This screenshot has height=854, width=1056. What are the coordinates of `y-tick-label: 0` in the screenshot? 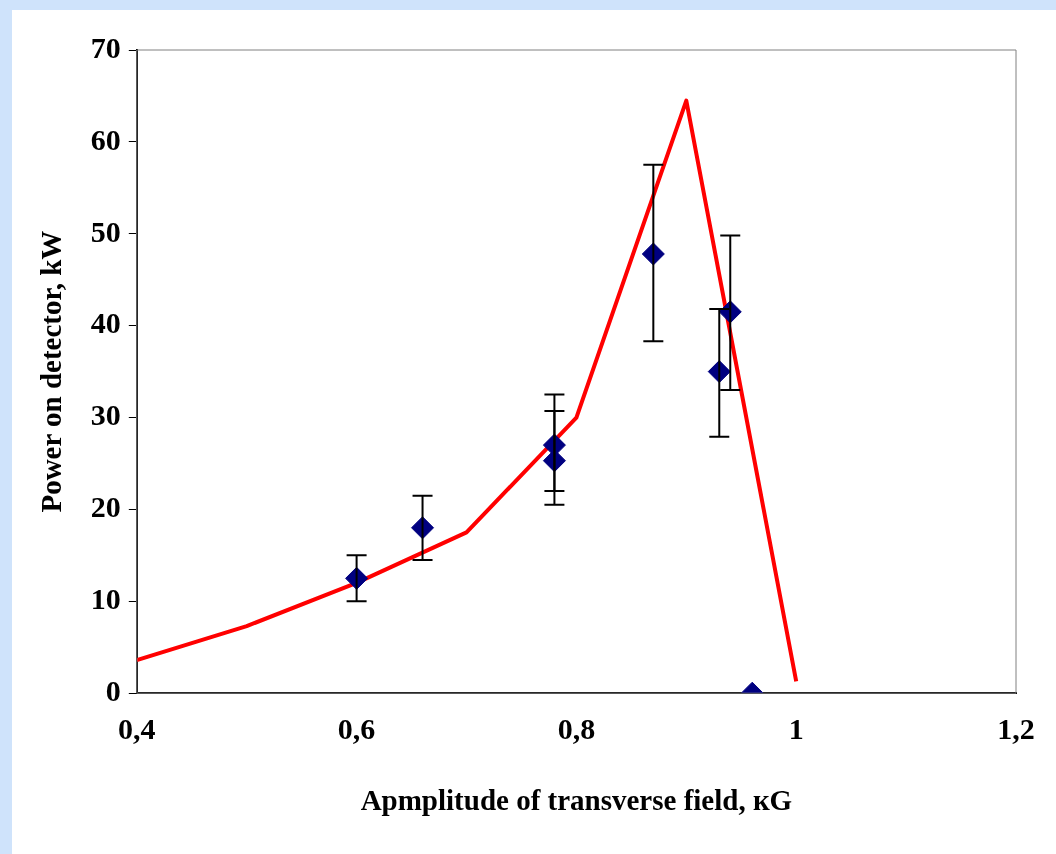 It's located at (113, 690).